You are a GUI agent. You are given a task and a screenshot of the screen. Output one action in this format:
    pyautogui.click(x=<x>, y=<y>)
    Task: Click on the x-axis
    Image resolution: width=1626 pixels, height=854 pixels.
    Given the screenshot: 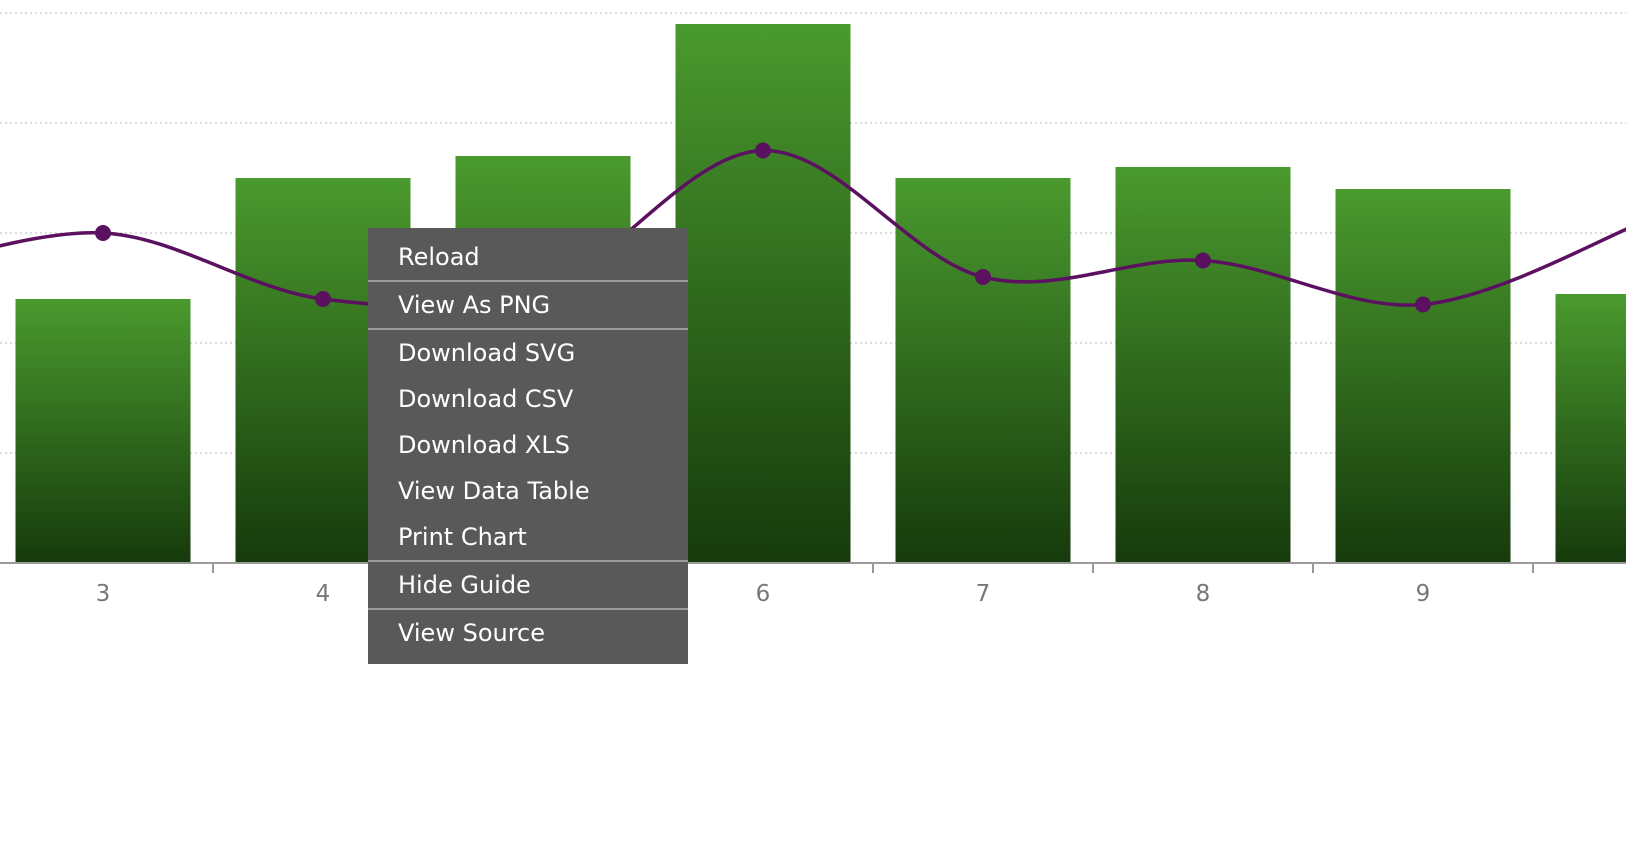 What is the action you would take?
    pyautogui.click(x=813, y=567)
    